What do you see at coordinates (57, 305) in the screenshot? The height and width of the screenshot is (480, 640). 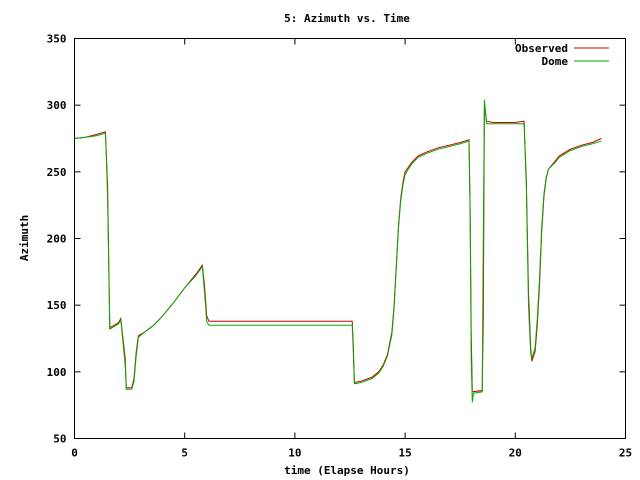 I see `y-tick-label: 150` at bounding box center [57, 305].